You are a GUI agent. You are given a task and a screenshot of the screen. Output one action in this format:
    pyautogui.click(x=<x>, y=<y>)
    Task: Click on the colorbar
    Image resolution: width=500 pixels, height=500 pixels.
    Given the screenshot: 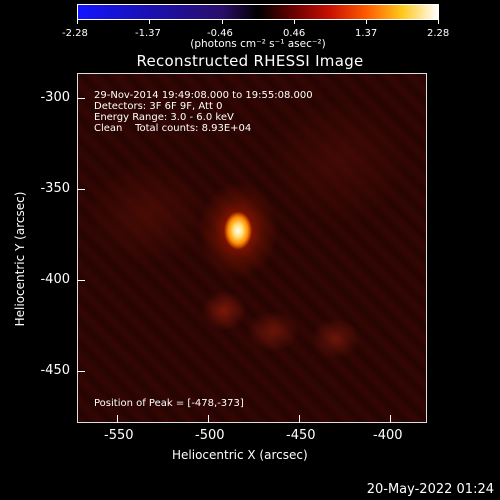 What is the action you would take?
    pyautogui.click(x=258, y=12)
    